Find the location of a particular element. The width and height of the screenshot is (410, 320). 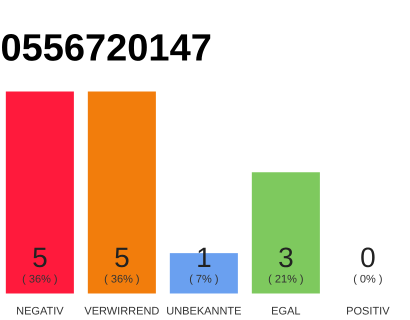

chart-title: 0556720147 is located at coordinates (106, 49).